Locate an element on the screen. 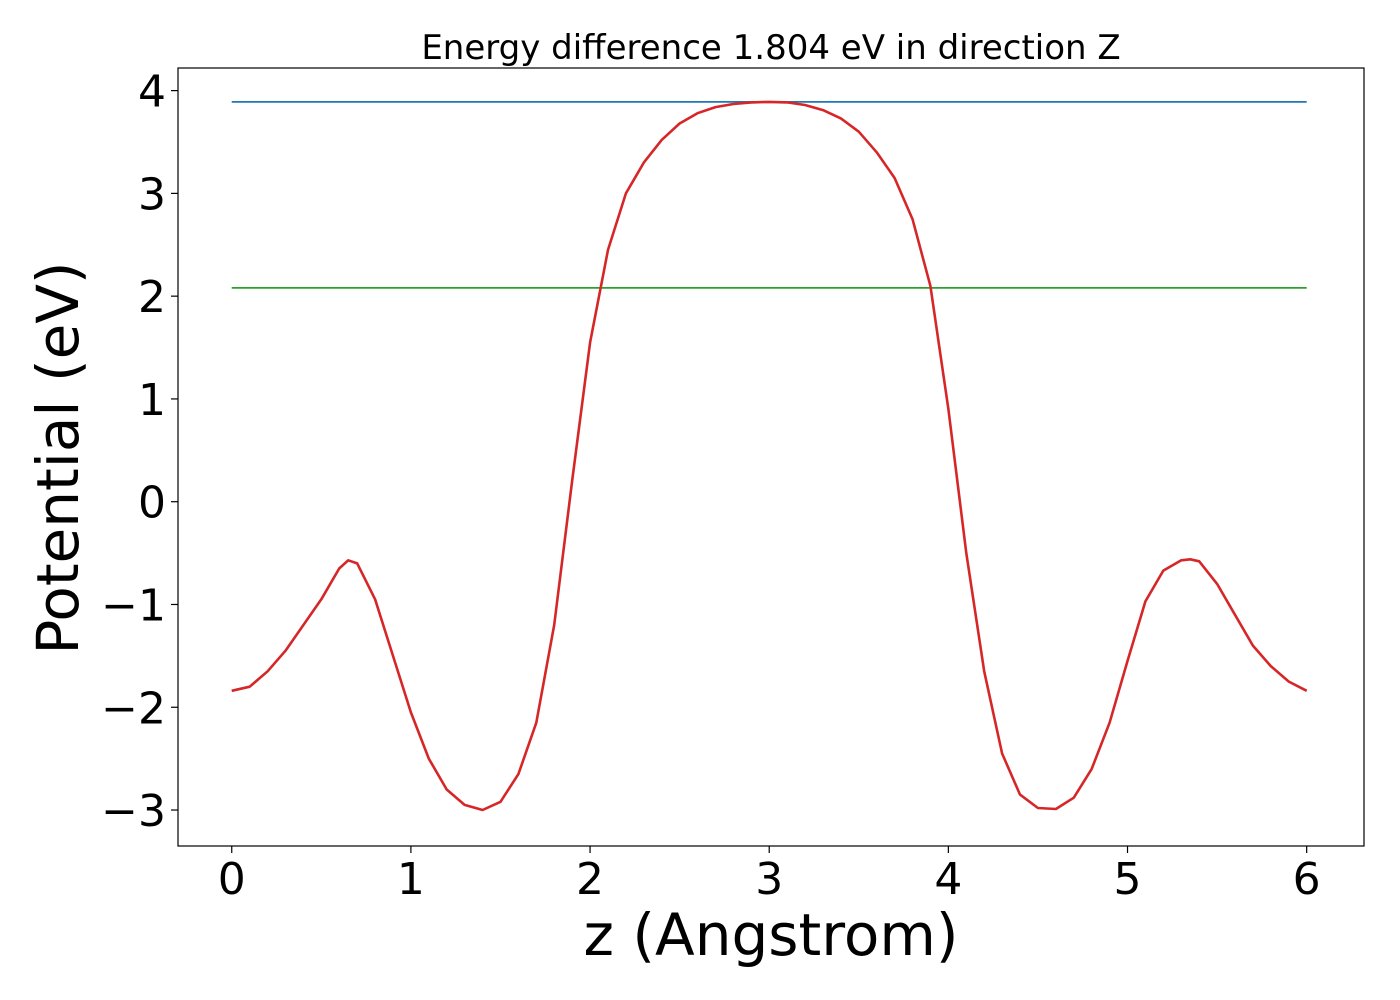  x-tick-label-4: 4 is located at coordinates (948, 879).